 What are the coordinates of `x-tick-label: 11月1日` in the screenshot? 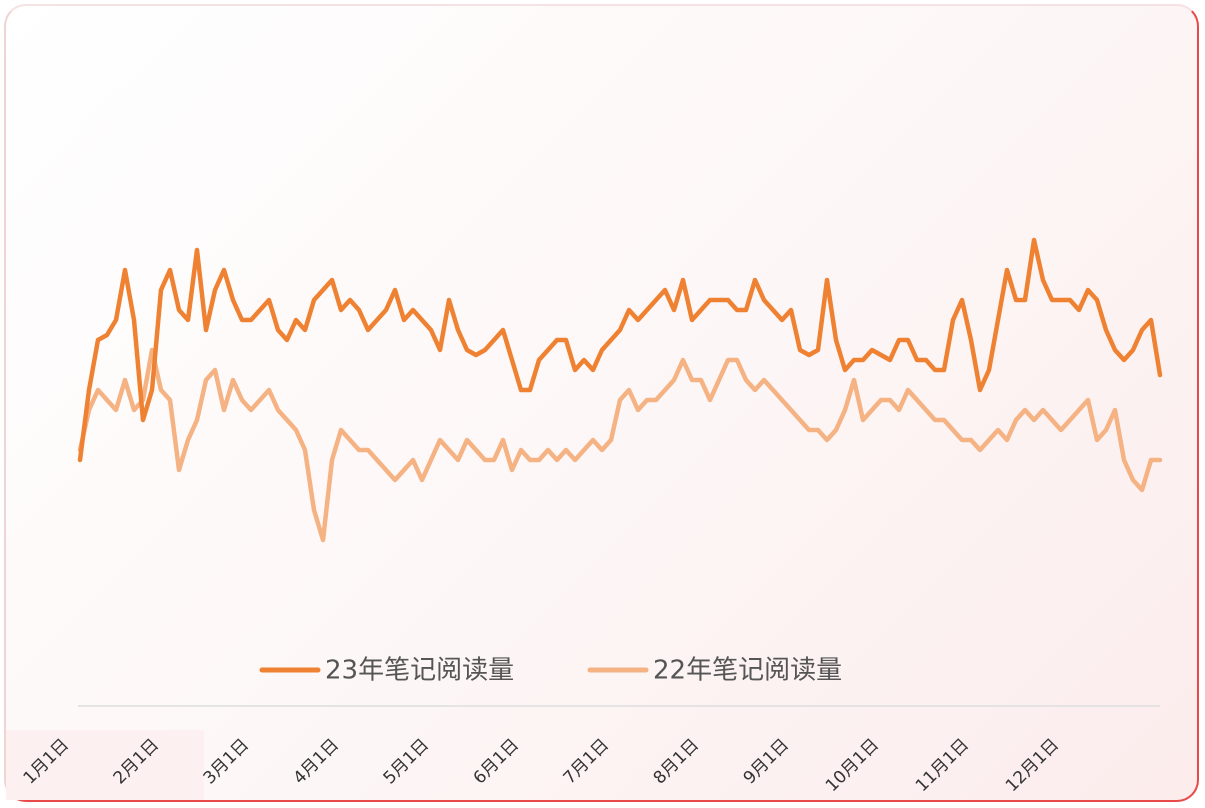 It's located at (942, 765).